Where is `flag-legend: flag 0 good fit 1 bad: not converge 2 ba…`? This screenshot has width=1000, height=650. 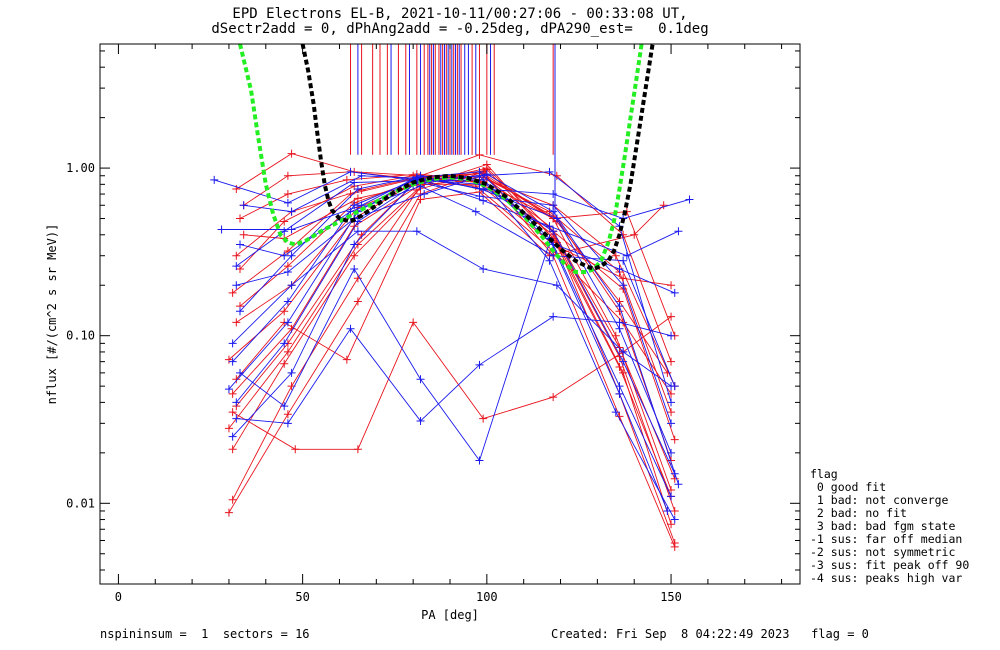
flag-legend: flag 0 good fit 1 bad: not converge 2 ba… is located at coordinates (889, 526).